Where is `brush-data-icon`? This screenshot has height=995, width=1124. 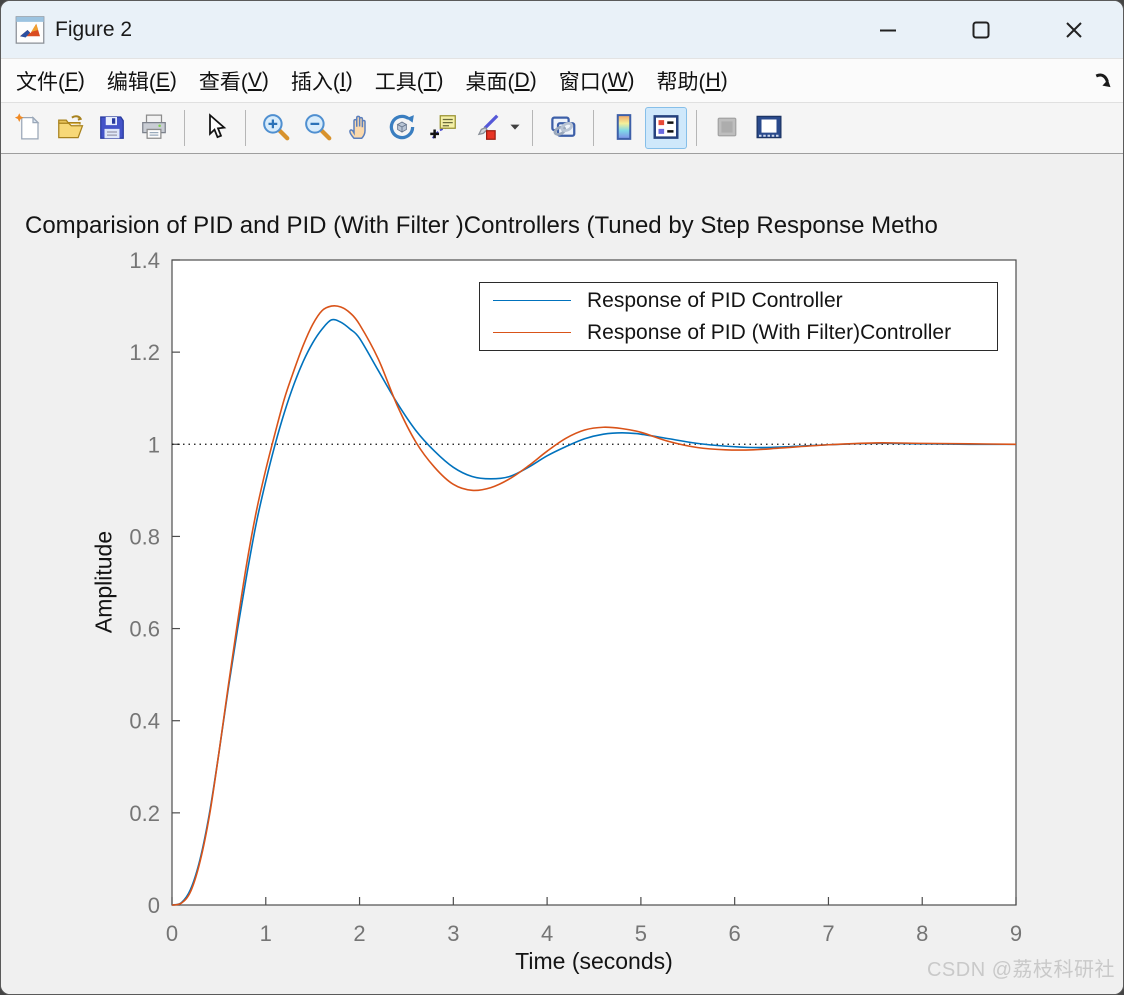 brush-data-icon is located at coordinates (486, 128).